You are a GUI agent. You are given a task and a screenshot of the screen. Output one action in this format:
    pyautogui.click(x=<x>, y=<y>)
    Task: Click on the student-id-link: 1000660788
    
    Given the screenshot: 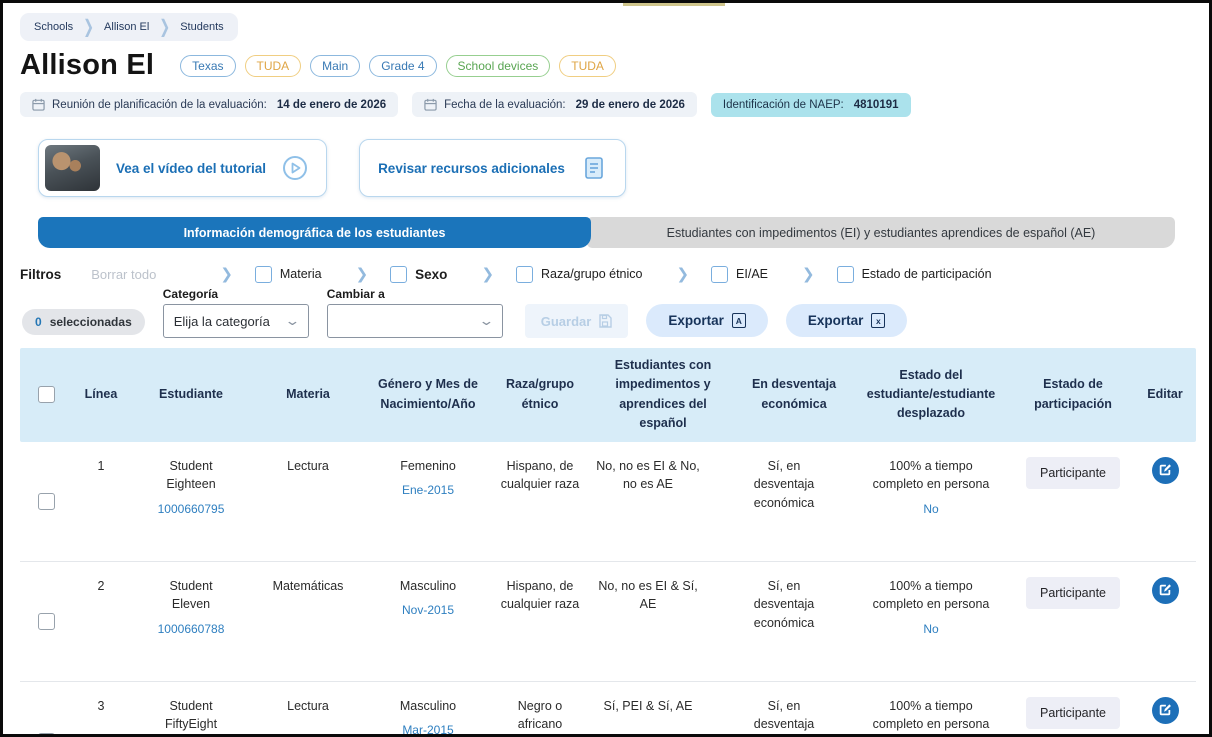 What is the action you would take?
    pyautogui.click(x=191, y=629)
    